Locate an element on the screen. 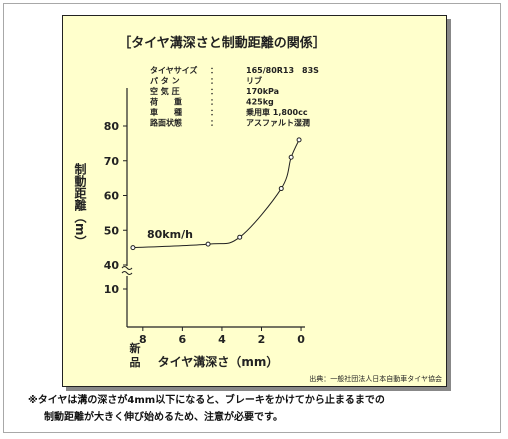 The image size is (508, 439). spec-value: 425kg is located at coordinates (260, 102).